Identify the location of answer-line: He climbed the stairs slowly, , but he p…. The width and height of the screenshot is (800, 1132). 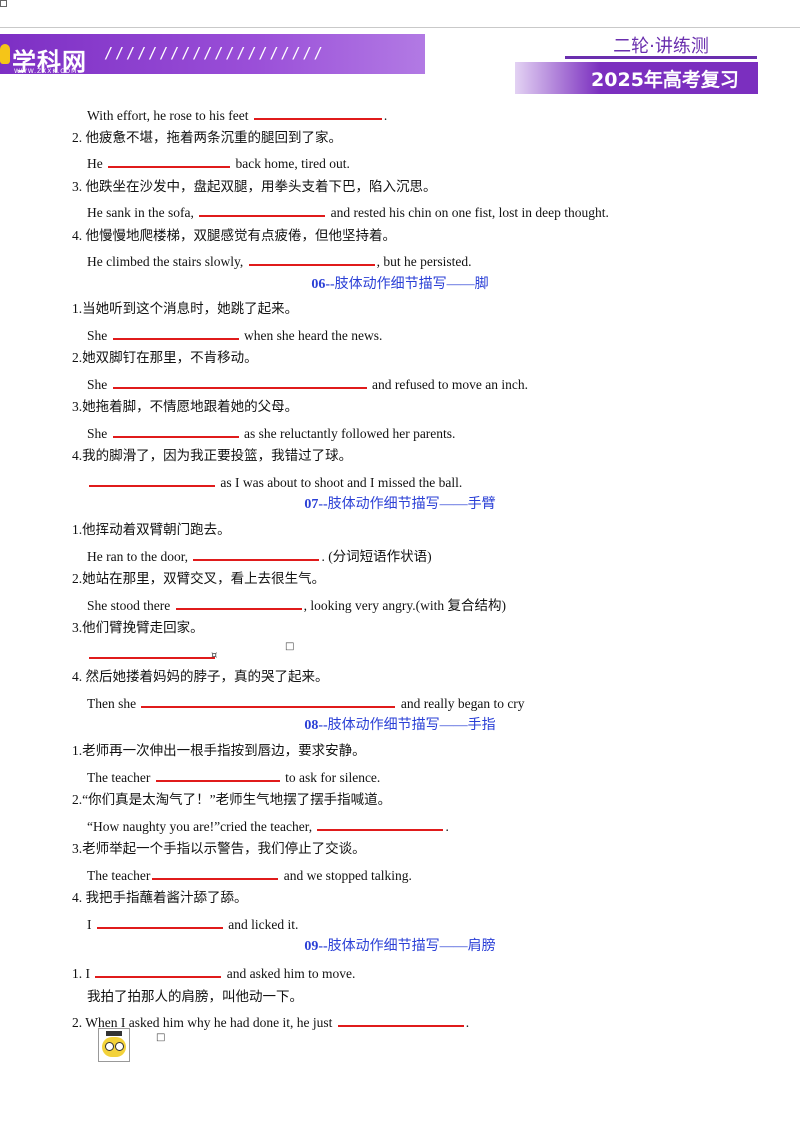
(279, 261).